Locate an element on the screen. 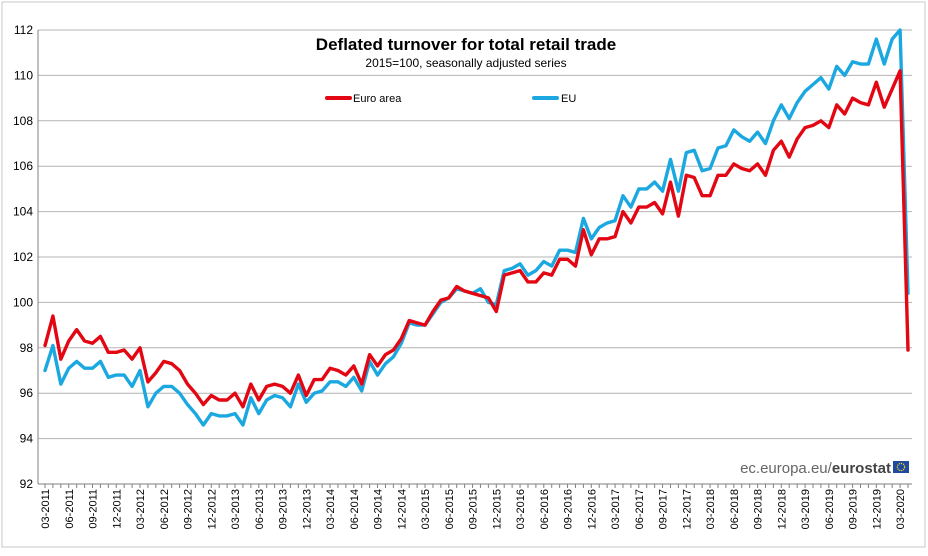  x-tick-label: 03-2013 is located at coordinates (236, 509).